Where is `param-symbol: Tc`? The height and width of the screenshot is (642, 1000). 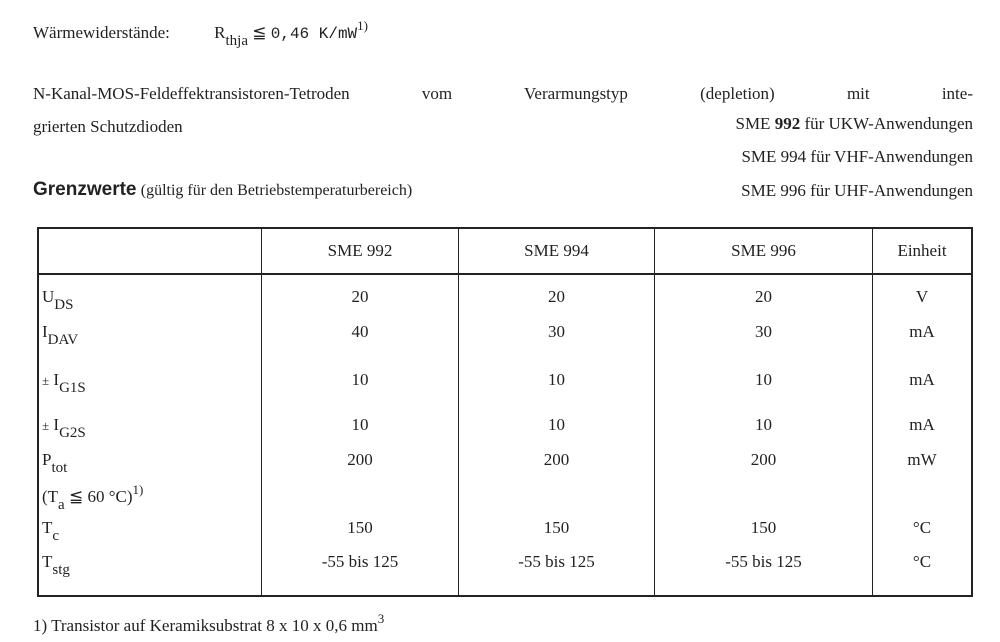
param-symbol: Tc is located at coordinates (50, 531).